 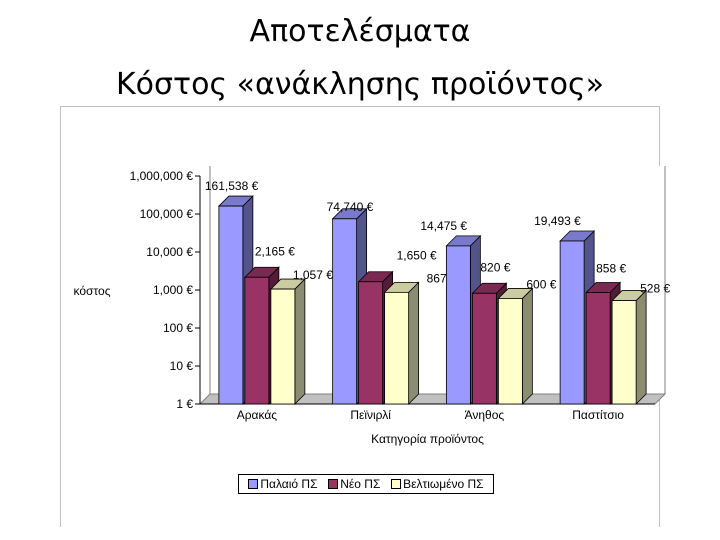 What do you see at coordinates (443, 484) in the screenshot?
I see `legend-label-improved: Βελτιωμένο ΠΣ` at bounding box center [443, 484].